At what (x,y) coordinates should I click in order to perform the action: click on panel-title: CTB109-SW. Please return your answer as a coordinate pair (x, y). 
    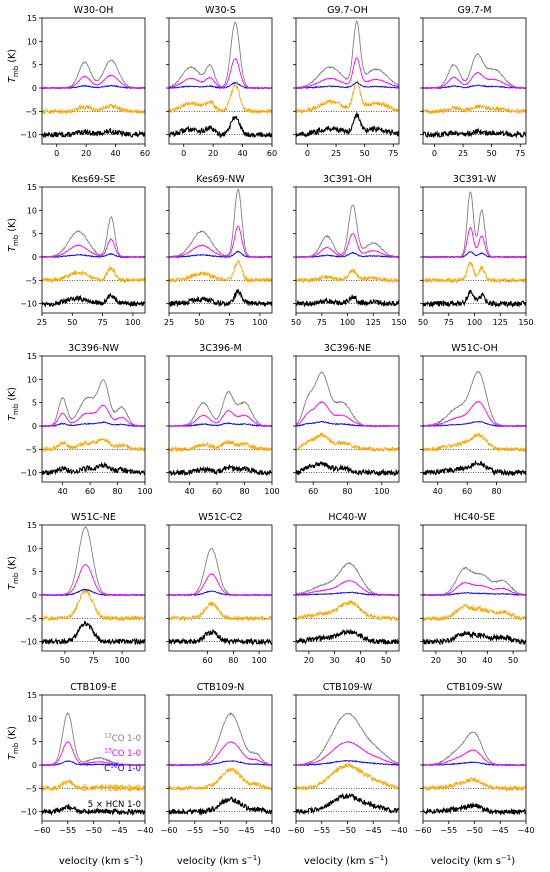
    Looking at the image, I should click on (475, 687).